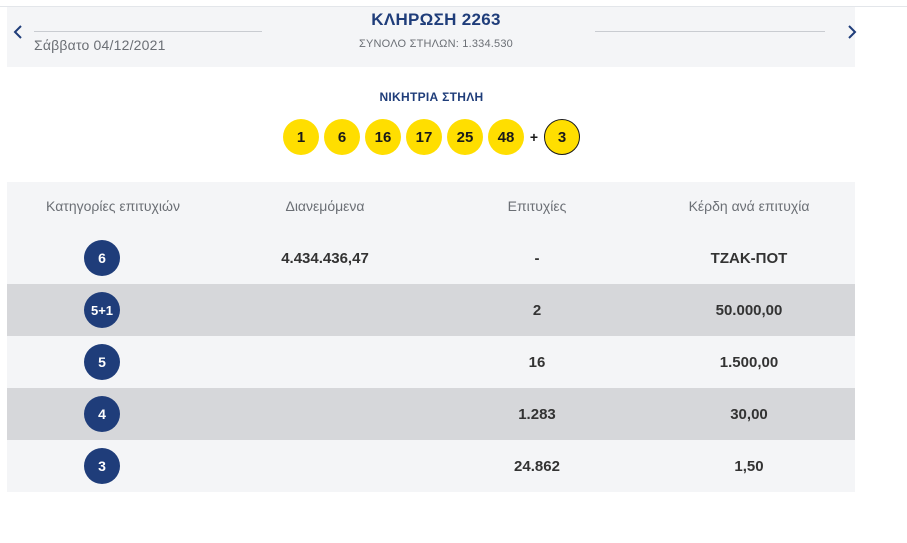 This screenshot has width=907, height=543. I want to click on category-badge: 4, so click(102, 414).